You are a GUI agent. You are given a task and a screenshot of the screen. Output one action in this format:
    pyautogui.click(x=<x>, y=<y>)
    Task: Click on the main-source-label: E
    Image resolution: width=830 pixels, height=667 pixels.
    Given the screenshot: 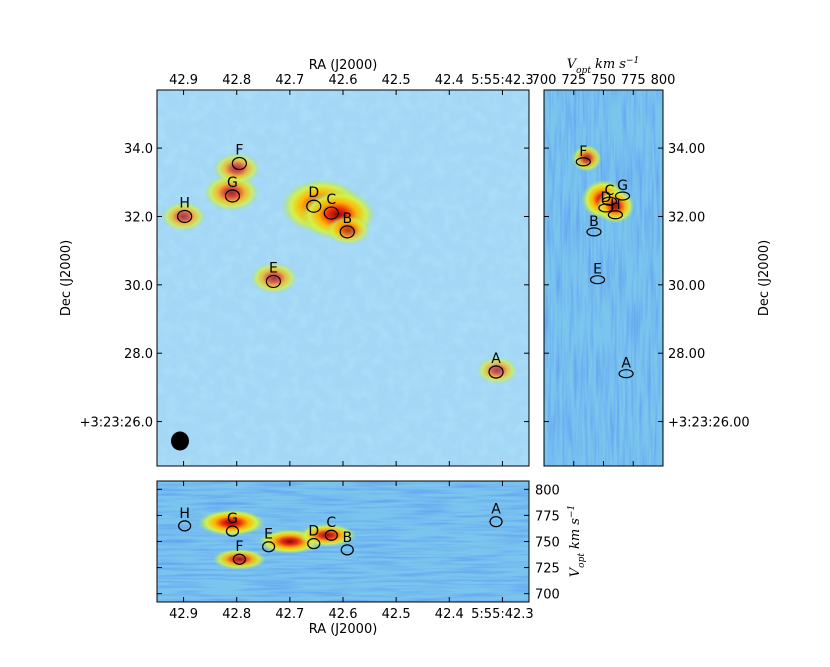 What is the action you would take?
    pyautogui.click(x=273, y=268)
    